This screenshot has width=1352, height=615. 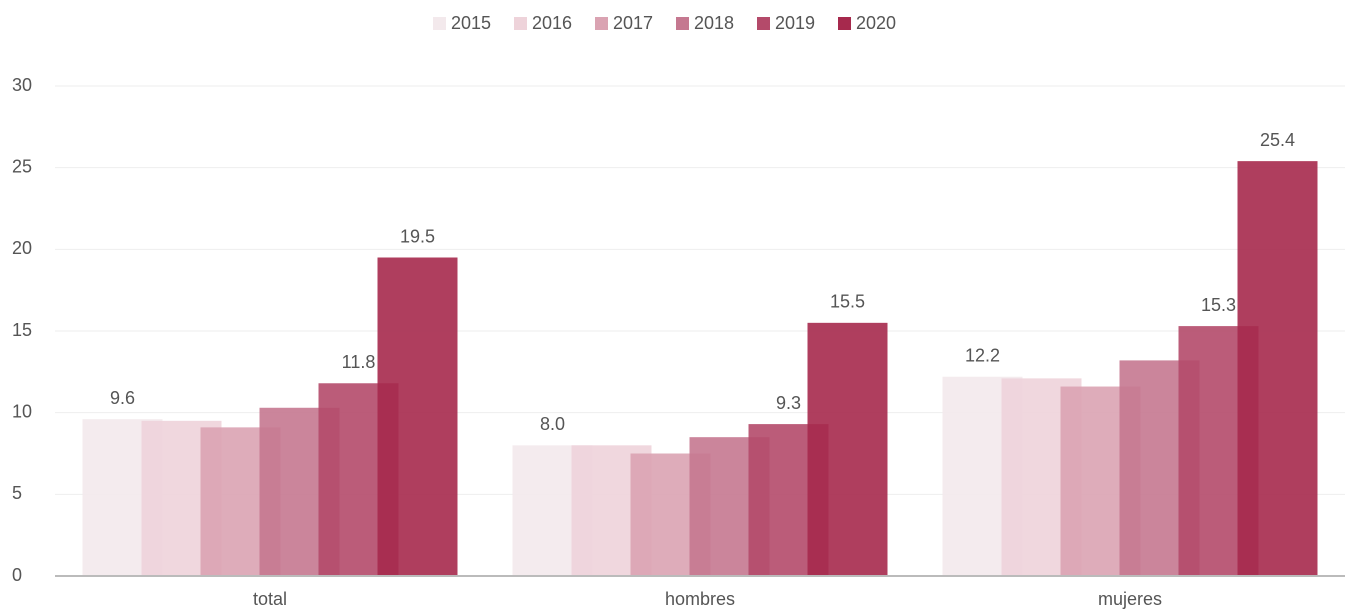 What do you see at coordinates (417, 236) in the screenshot?
I see `data-label: 19.5` at bounding box center [417, 236].